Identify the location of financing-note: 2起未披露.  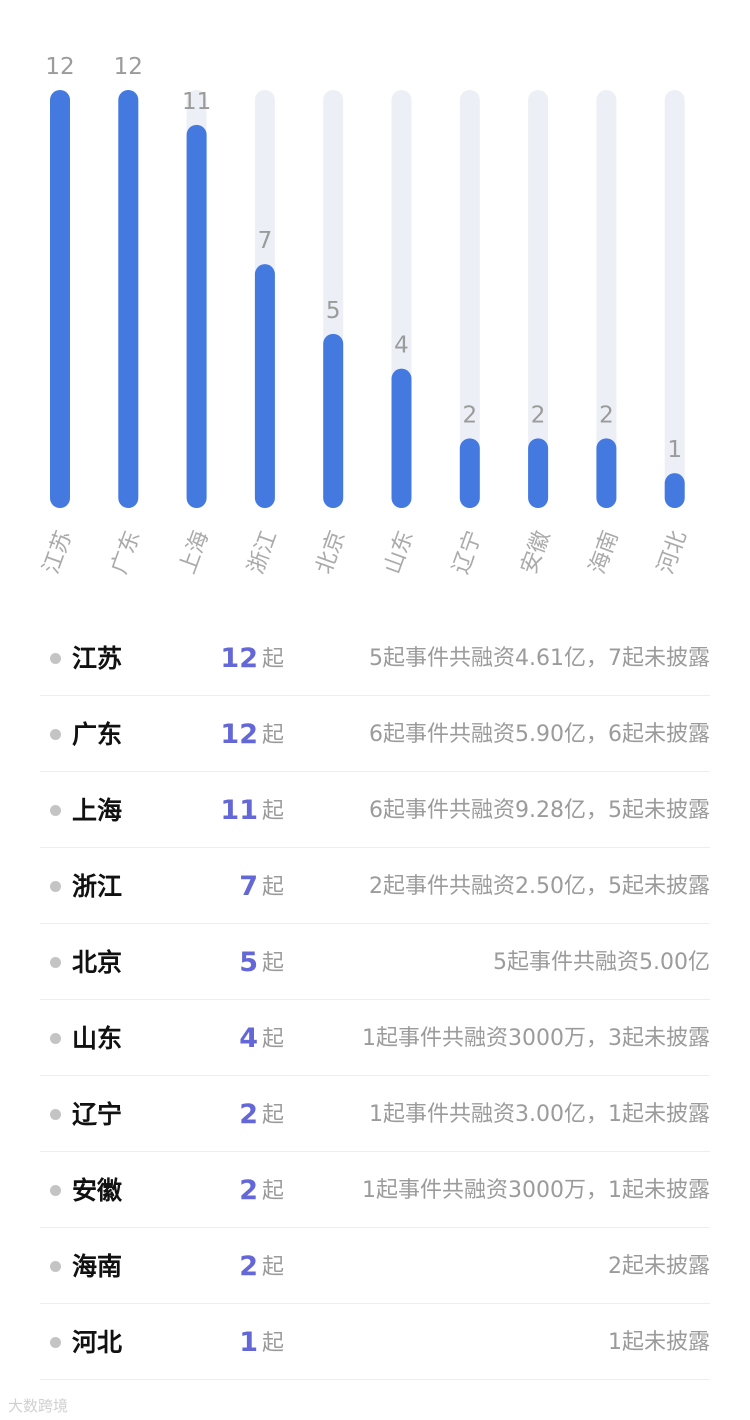
(659, 1266).